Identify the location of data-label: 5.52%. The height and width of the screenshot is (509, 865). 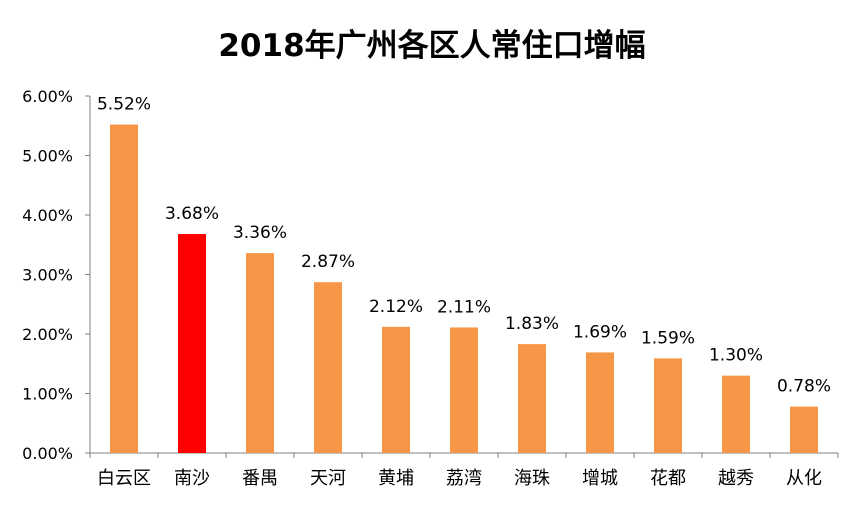
(124, 105).